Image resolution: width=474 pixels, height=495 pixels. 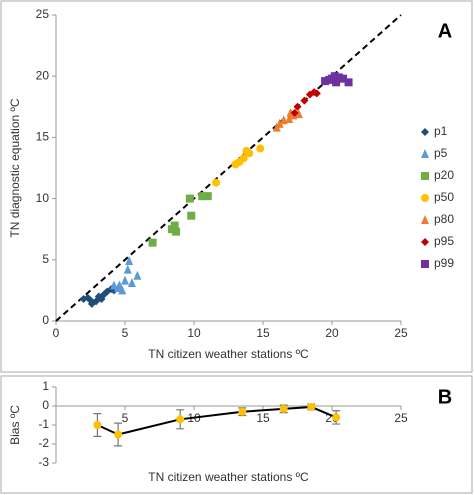 What do you see at coordinates (43, 75) in the screenshot?
I see `y-tick-label: 20` at bounding box center [43, 75].